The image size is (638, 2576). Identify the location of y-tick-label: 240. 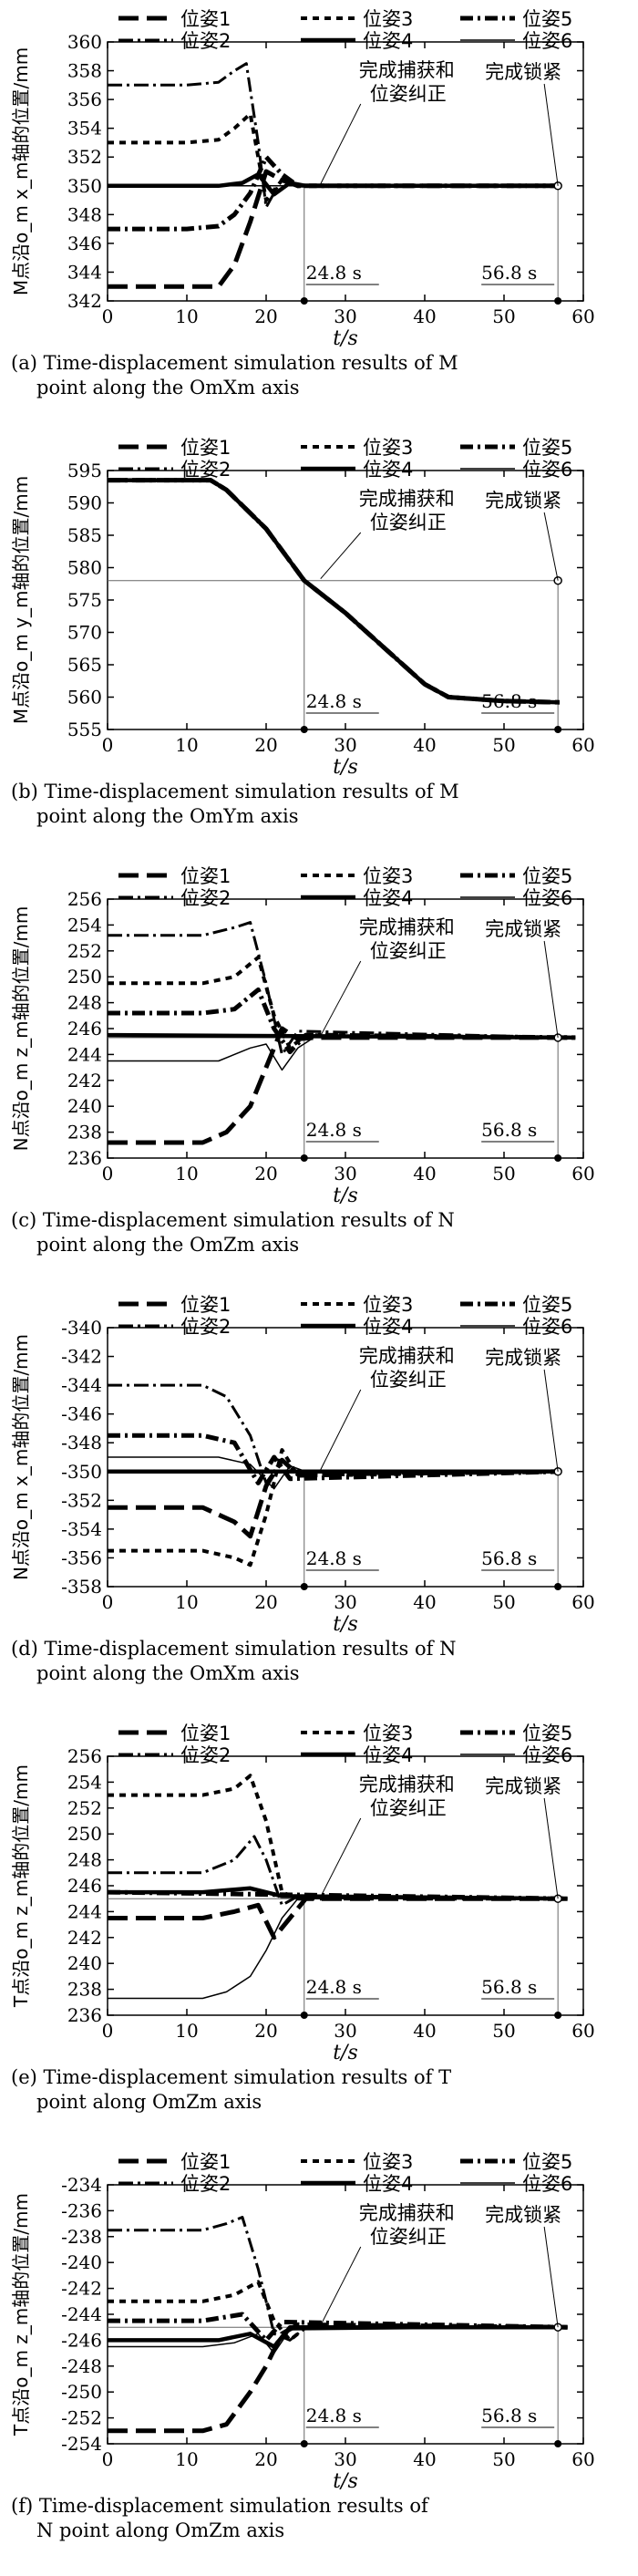
(84, 1106).